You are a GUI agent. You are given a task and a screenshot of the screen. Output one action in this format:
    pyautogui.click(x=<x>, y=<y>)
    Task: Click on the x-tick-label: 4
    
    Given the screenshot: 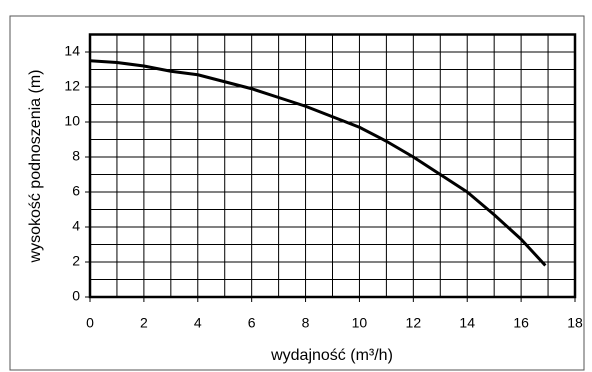 What is the action you would take?
    pyautogui.click(x=198, y=323)
    